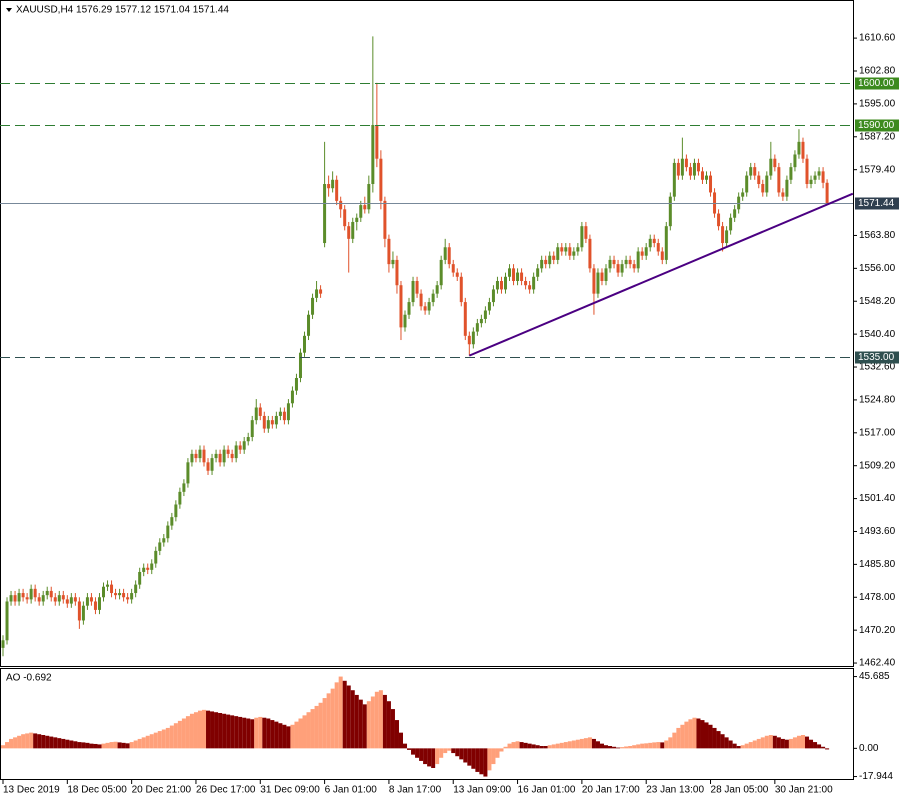  Describe the element at coordinates (804, 790) in the screenshot. I see `x-tick-label: 30 Jan 21:00` at that location.